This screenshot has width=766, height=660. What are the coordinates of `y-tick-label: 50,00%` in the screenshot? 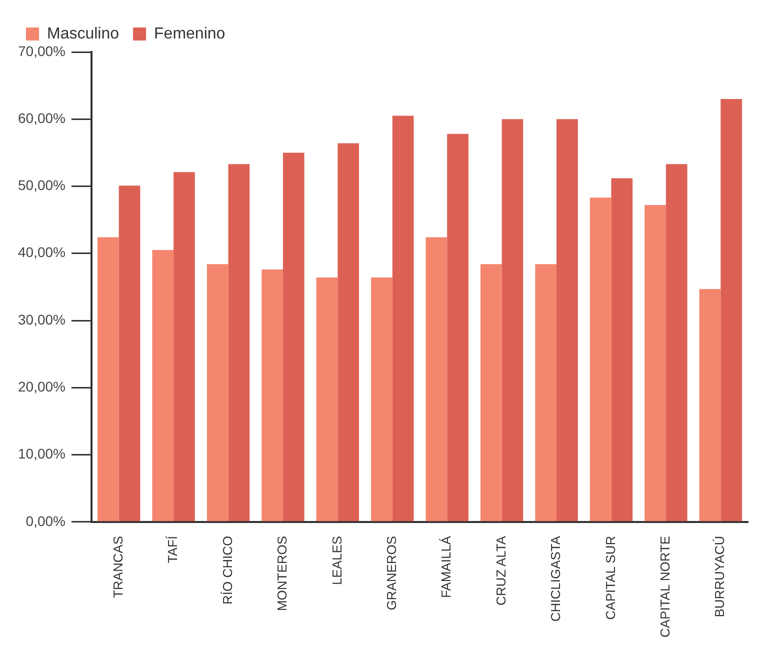 It's located at (42, 185).